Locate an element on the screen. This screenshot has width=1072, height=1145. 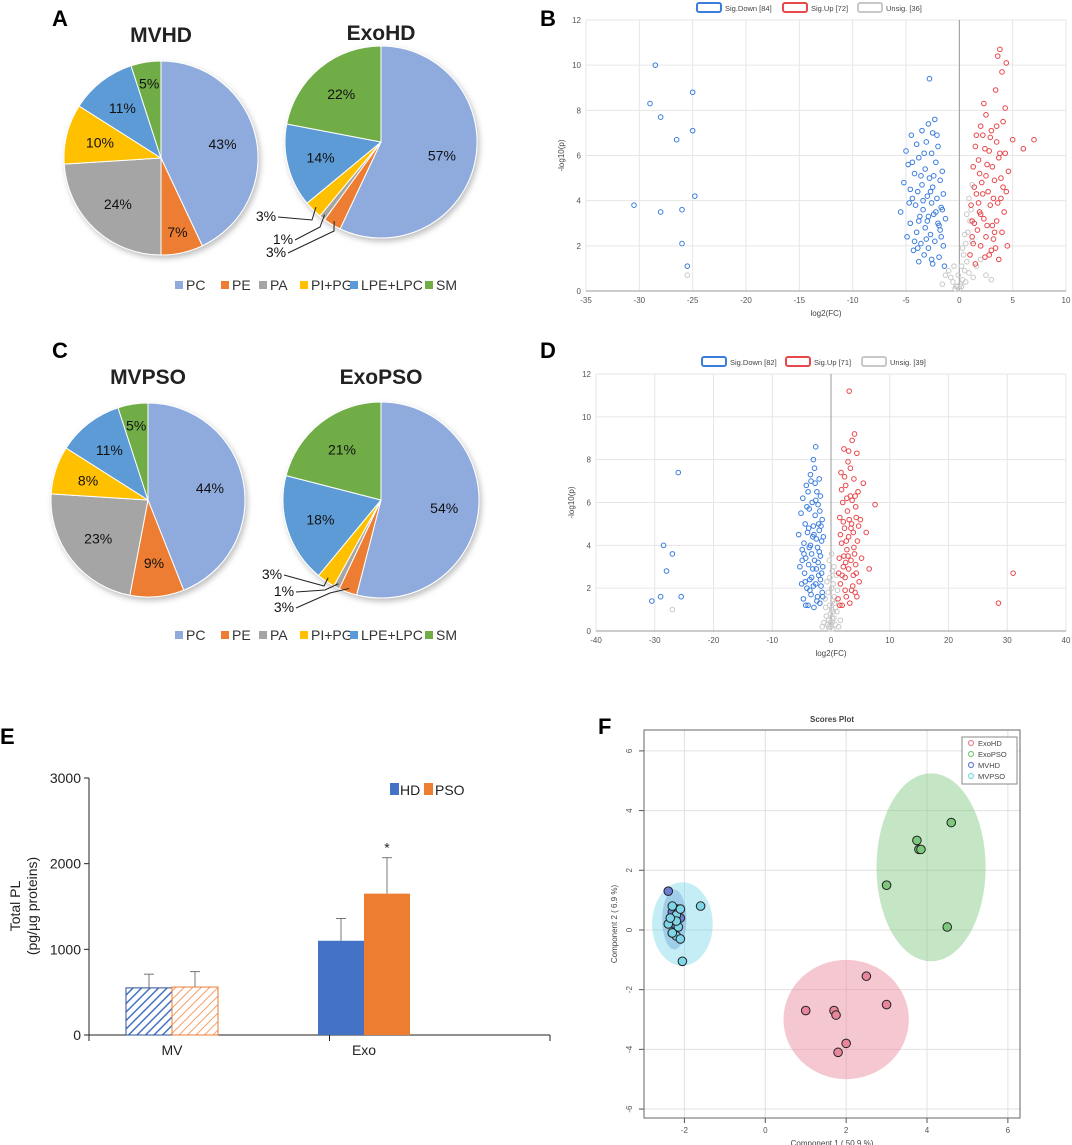
legend-box is located at coordinates (989, 760).